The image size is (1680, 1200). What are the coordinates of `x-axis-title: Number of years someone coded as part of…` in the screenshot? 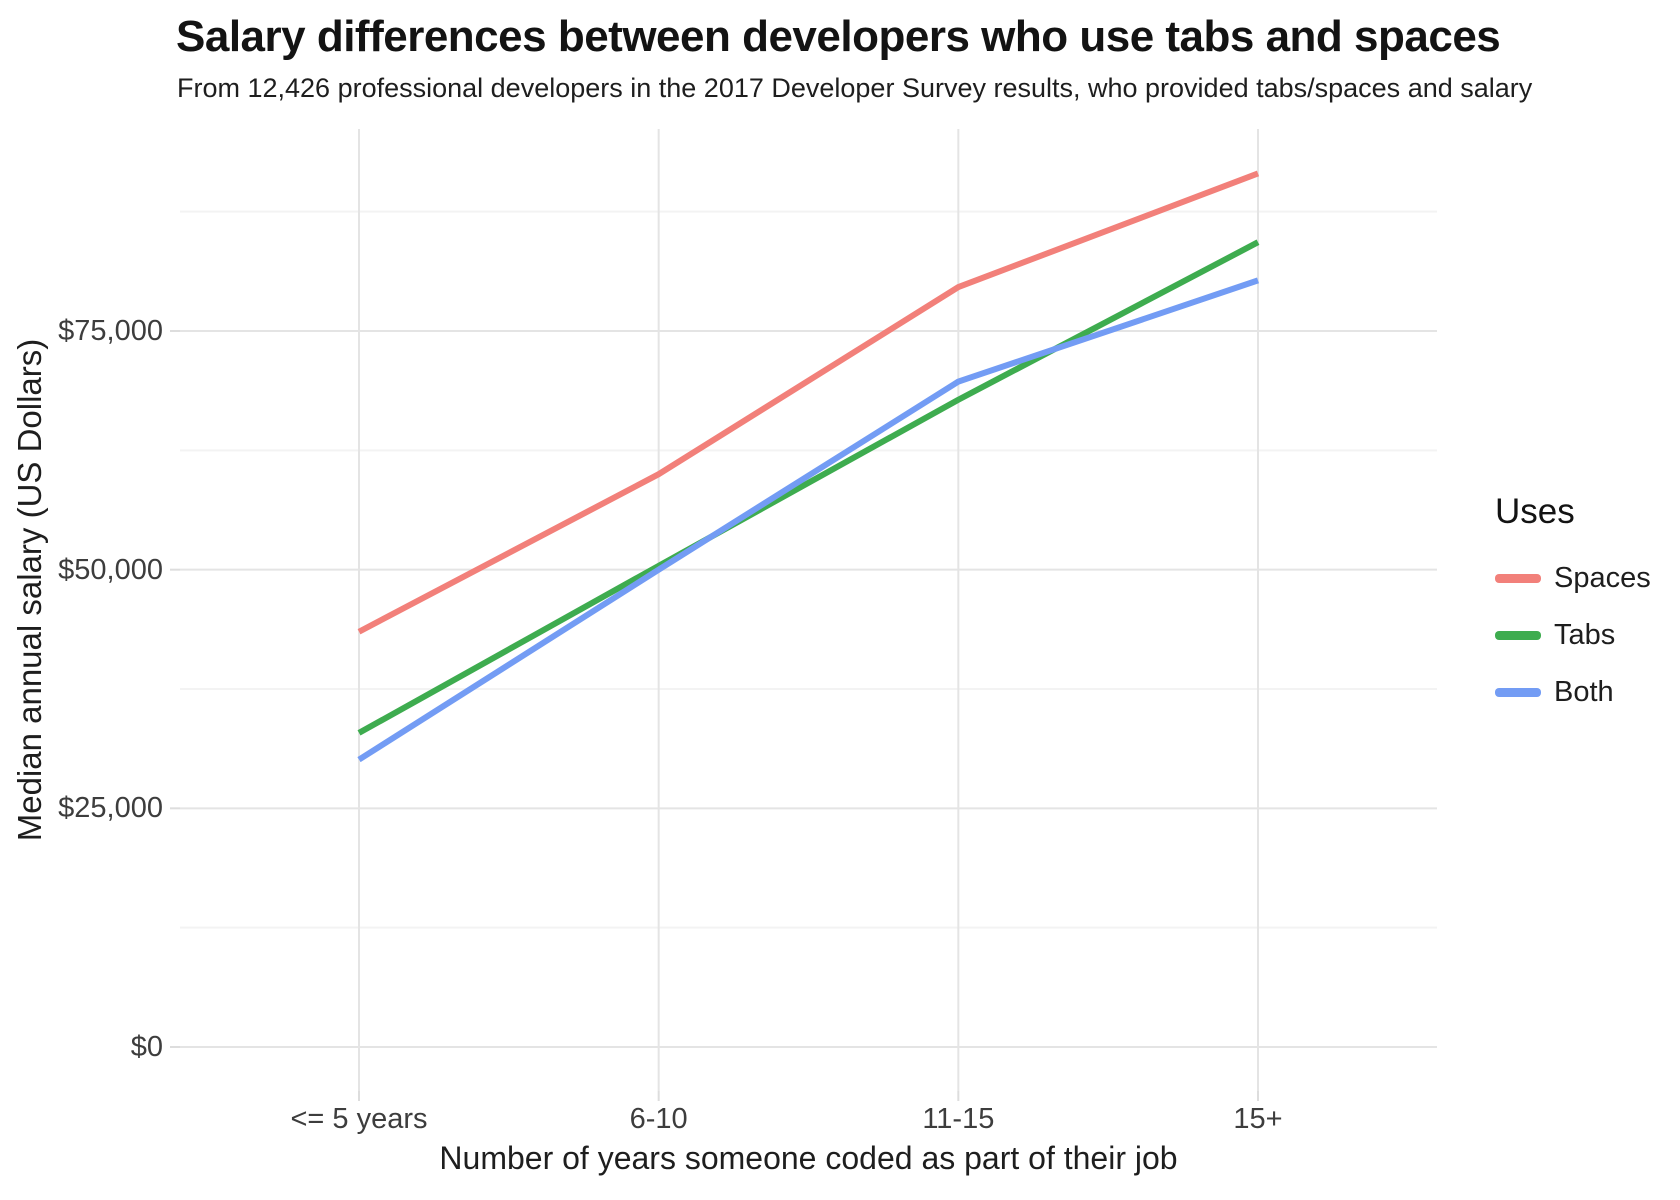 It's located at (808, 1158).